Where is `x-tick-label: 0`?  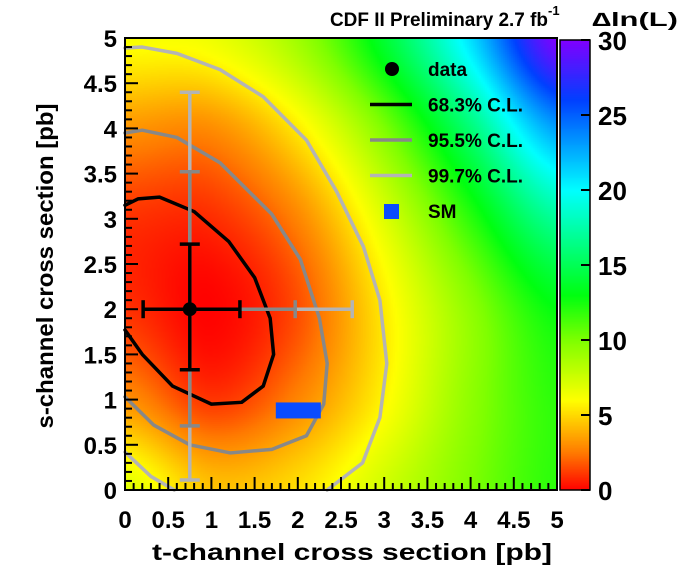 x-tick-label: 0 is located at coordinates (124, 520).